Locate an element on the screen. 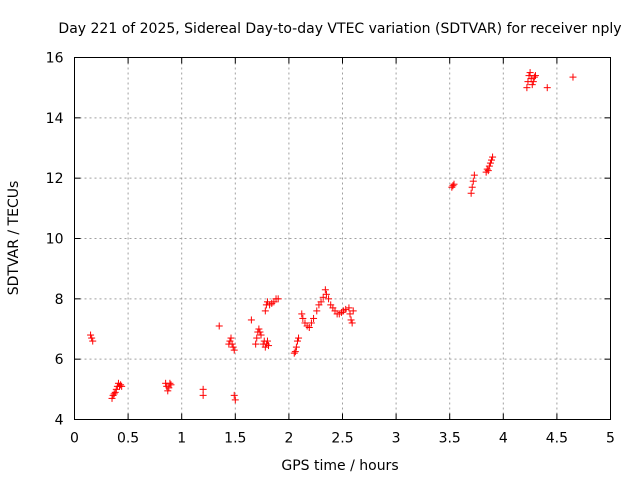 The image size is (640, 480). x-tick-label: 3.5 is located at coordinates (450, 439).